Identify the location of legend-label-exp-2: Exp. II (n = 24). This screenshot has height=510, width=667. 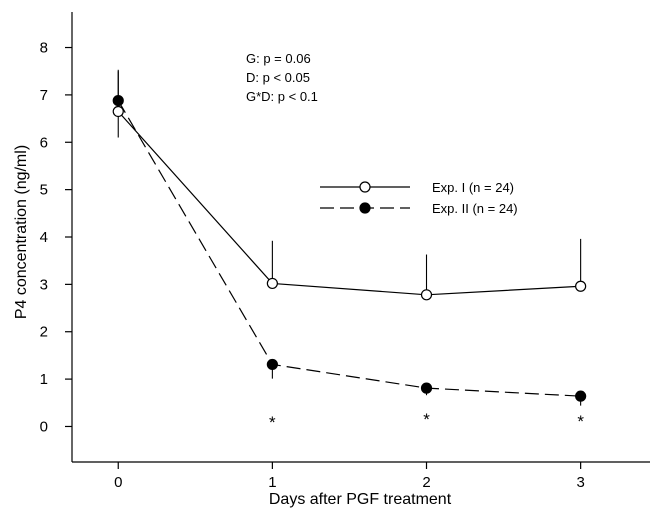
(475, 208).